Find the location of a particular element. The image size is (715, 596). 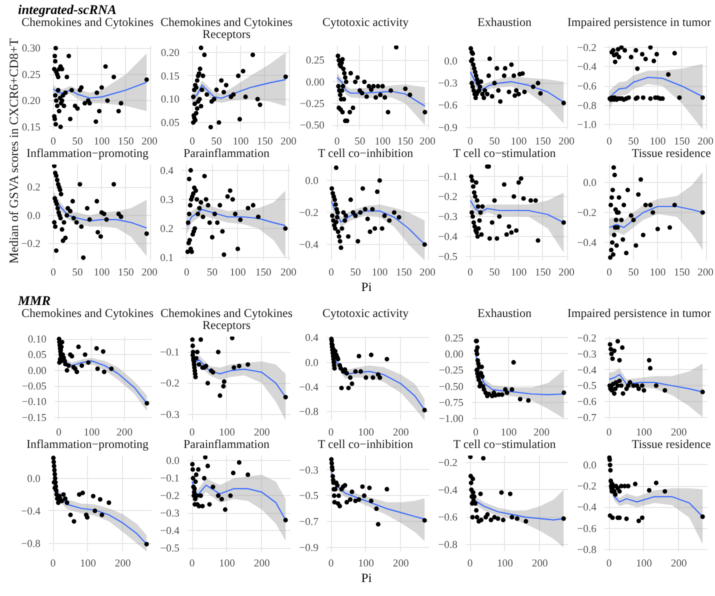

y-tick-label: 0.10 is located at coordinates (170, 100).